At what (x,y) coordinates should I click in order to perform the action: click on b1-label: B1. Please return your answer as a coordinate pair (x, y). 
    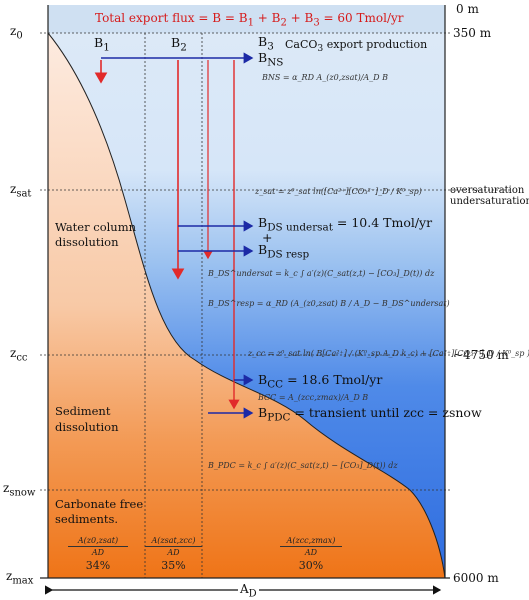
    Looking at the image, I should click on (102, 44).